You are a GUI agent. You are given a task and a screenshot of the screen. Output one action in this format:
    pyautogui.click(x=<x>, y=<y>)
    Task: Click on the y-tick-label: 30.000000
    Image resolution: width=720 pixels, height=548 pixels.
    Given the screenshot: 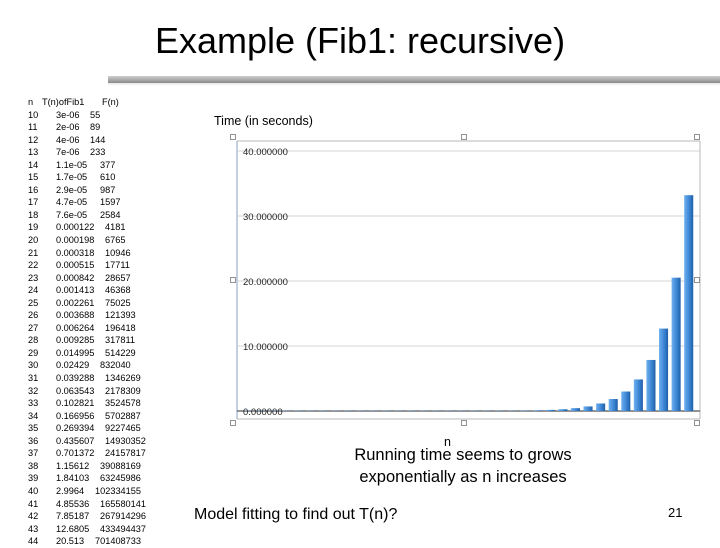 What is the action you would take?
    pyautogui.click(x=265, y=217)
    